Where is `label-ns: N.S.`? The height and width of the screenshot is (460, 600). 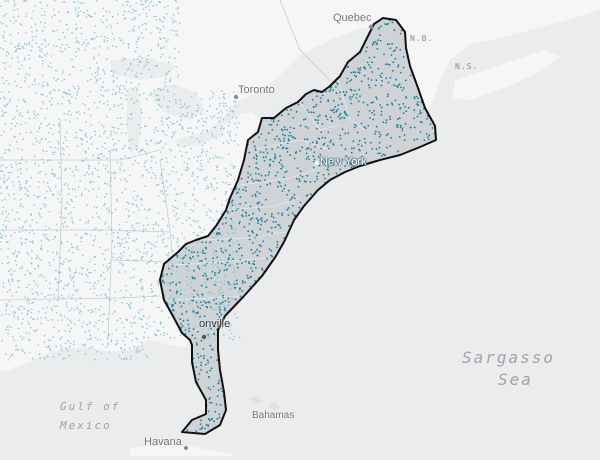
label-ns: N.S. is located at coordinates (467, 66).